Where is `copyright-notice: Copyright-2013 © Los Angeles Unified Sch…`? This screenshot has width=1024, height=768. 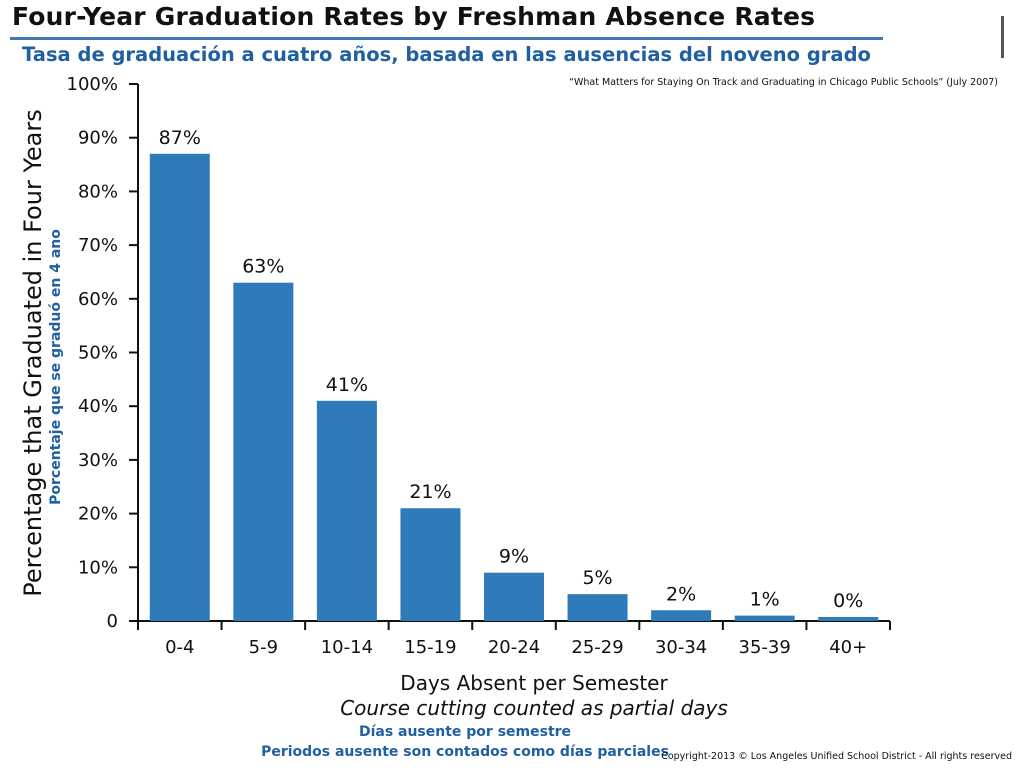 copyright-notice: Copyright-2013 © Los Angeles Unified Sch… is located at coordinates (836, 756).